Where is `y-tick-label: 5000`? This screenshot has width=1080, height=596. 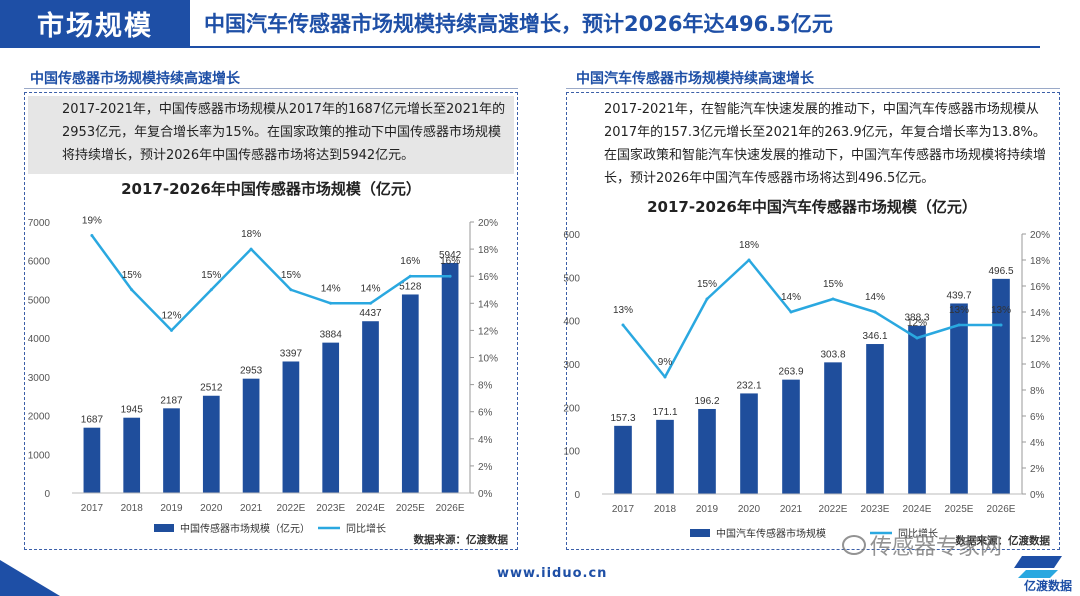
y-tick-label: 5000 is located at coordinates (39, 300).